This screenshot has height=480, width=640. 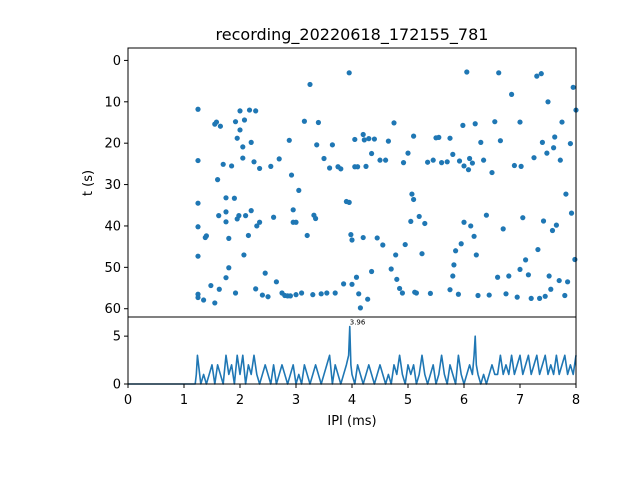 I want to click on scatter-y-axis-label: t (s), so click(x=88, y=183).